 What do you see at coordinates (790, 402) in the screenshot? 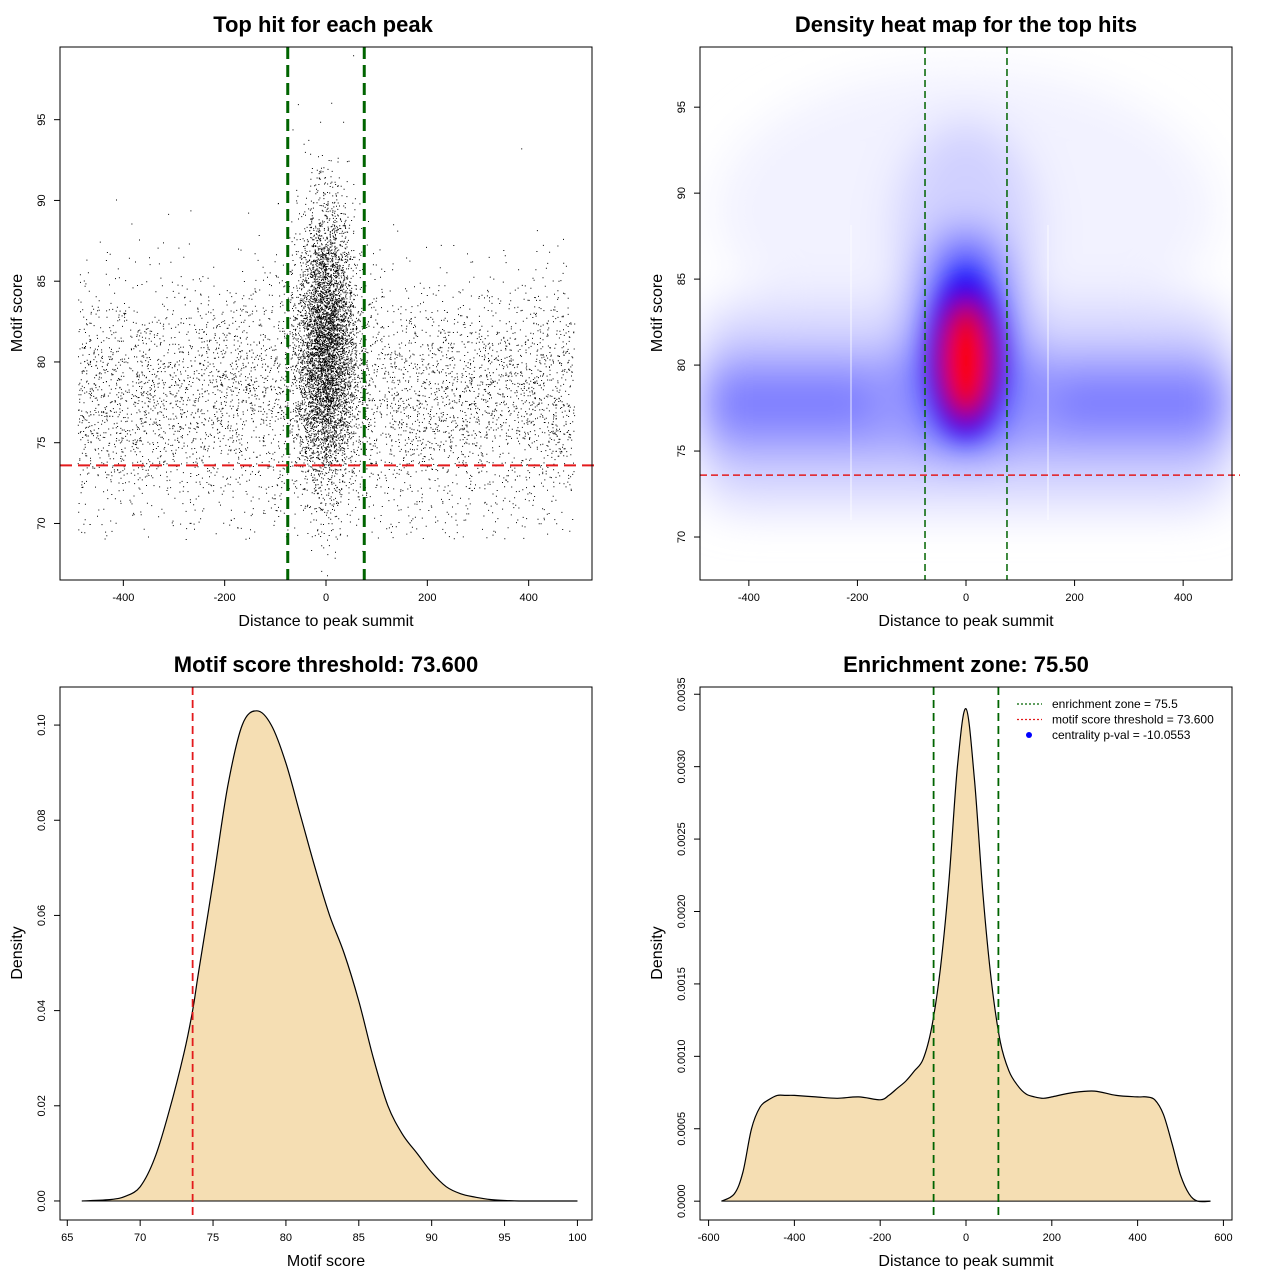
I see `heatmap-left-ridge` at bounding box center [790, 402].